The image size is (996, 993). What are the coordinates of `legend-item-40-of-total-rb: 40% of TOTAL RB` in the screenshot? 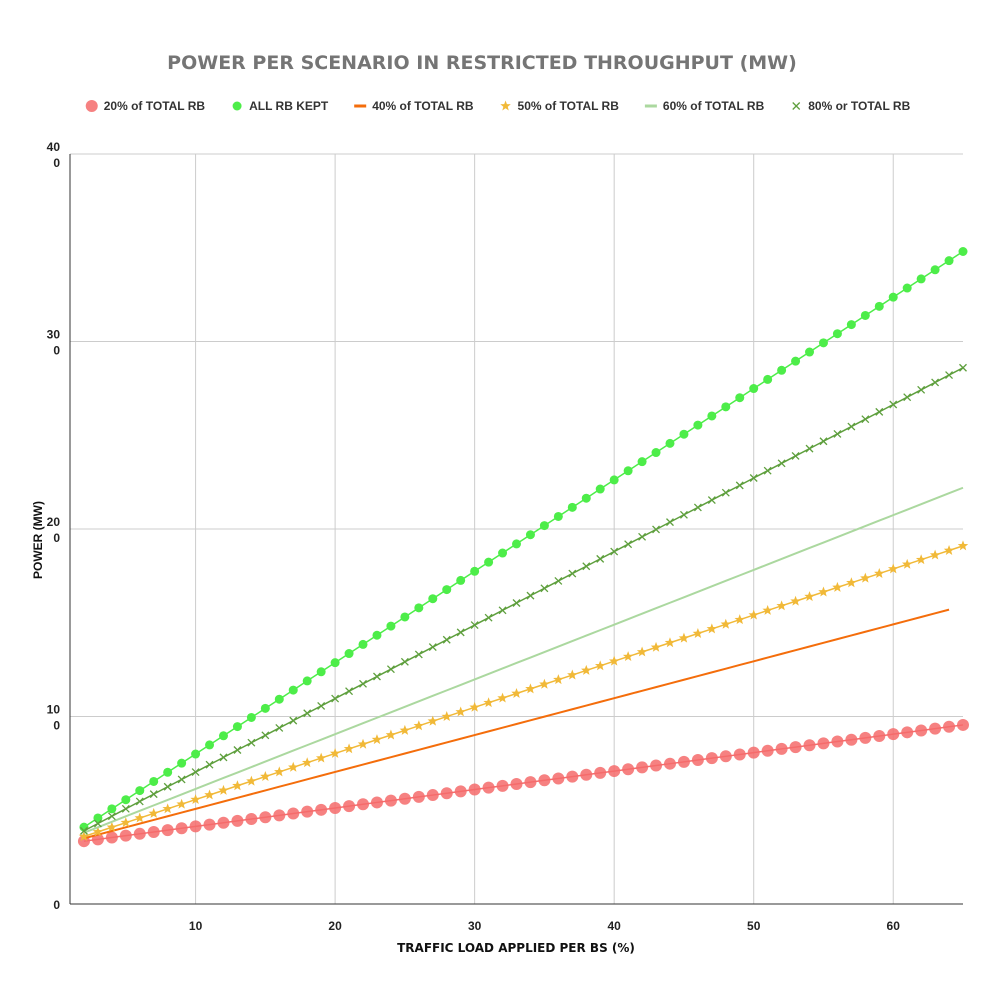 It's located at (414, 106).